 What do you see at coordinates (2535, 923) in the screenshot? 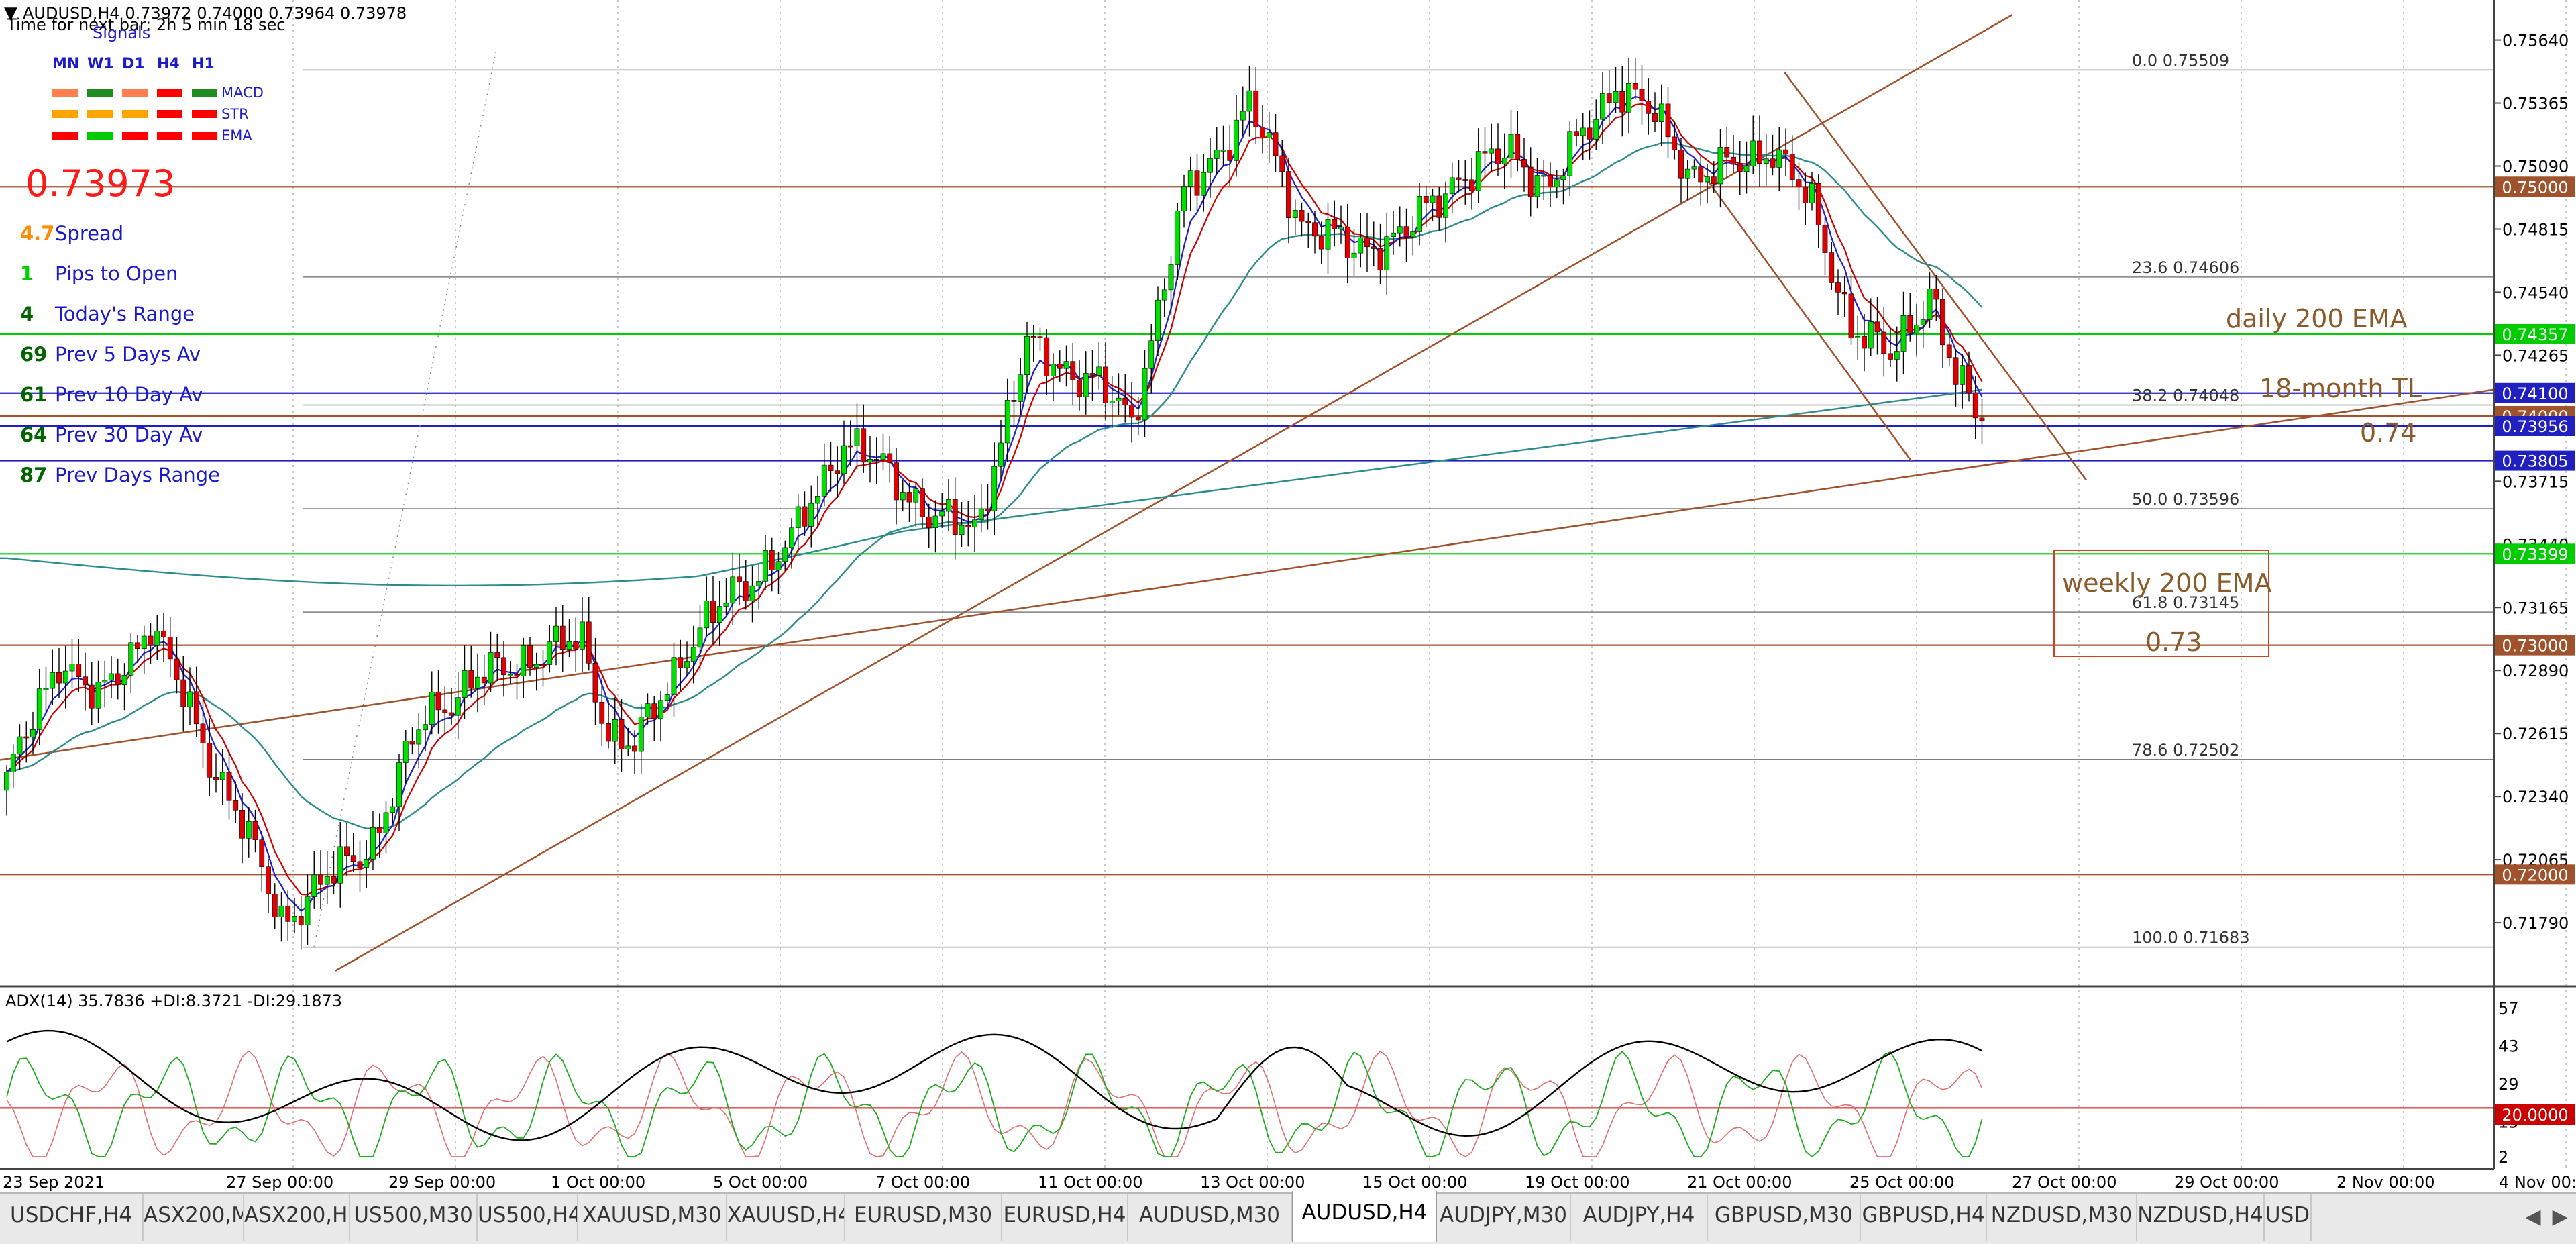
I see `price-tick-label: 0.71790` at bounding box center [2535, 923].